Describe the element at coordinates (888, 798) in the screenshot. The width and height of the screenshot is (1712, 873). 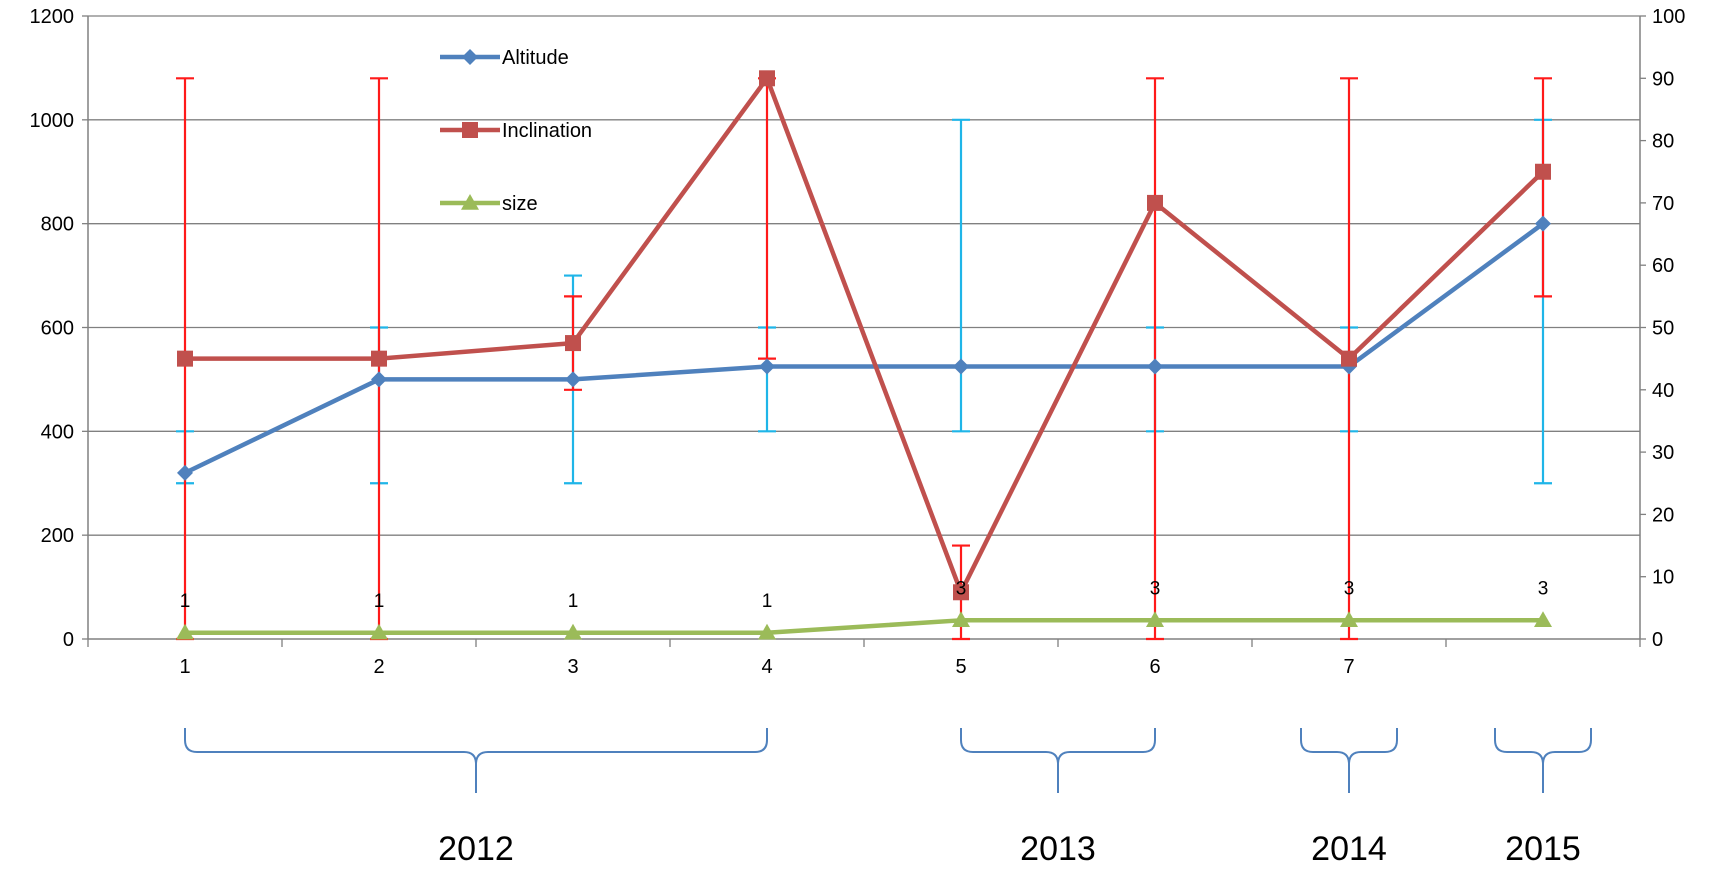
I see `year-groups: 2012 2013 2014 2015` at that location.